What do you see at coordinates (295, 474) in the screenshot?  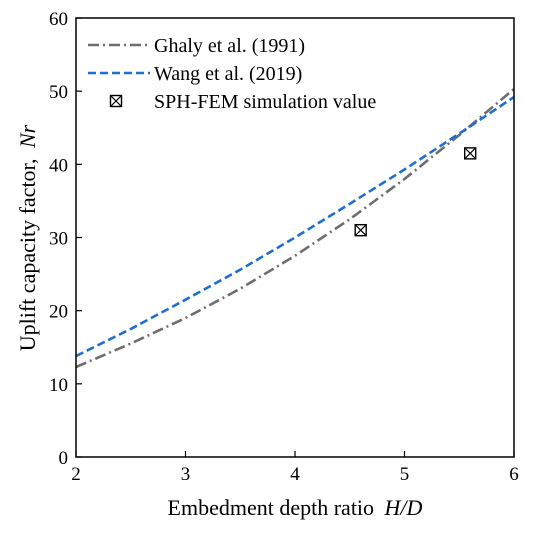 I see `x-tick-label: 4` at bounding box center [295, 474].